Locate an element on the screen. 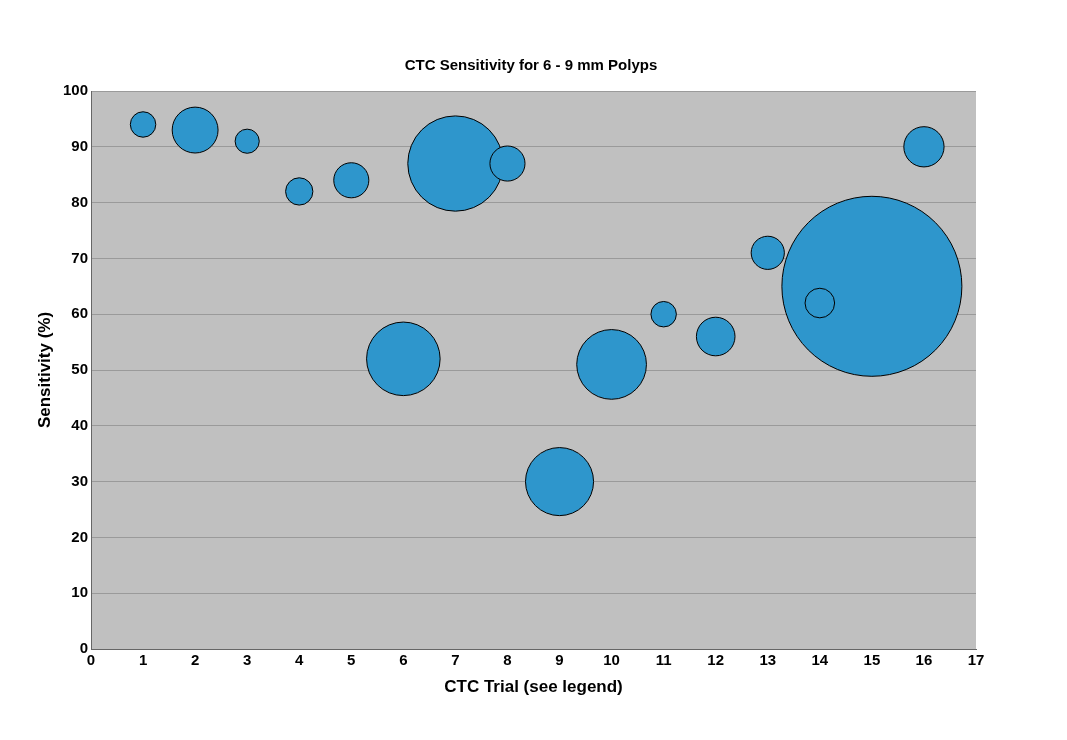 The image size is (1067, 740). x-tick-label: 4 is located at coordinates (300, 660).